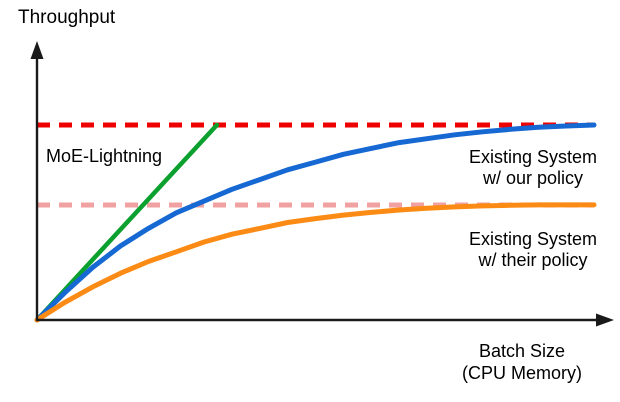 Image resolution: width=620 pixels, height=402 pixels. I want to click on their-policy-label: Existing System w/ their policy, so click(533, 250).